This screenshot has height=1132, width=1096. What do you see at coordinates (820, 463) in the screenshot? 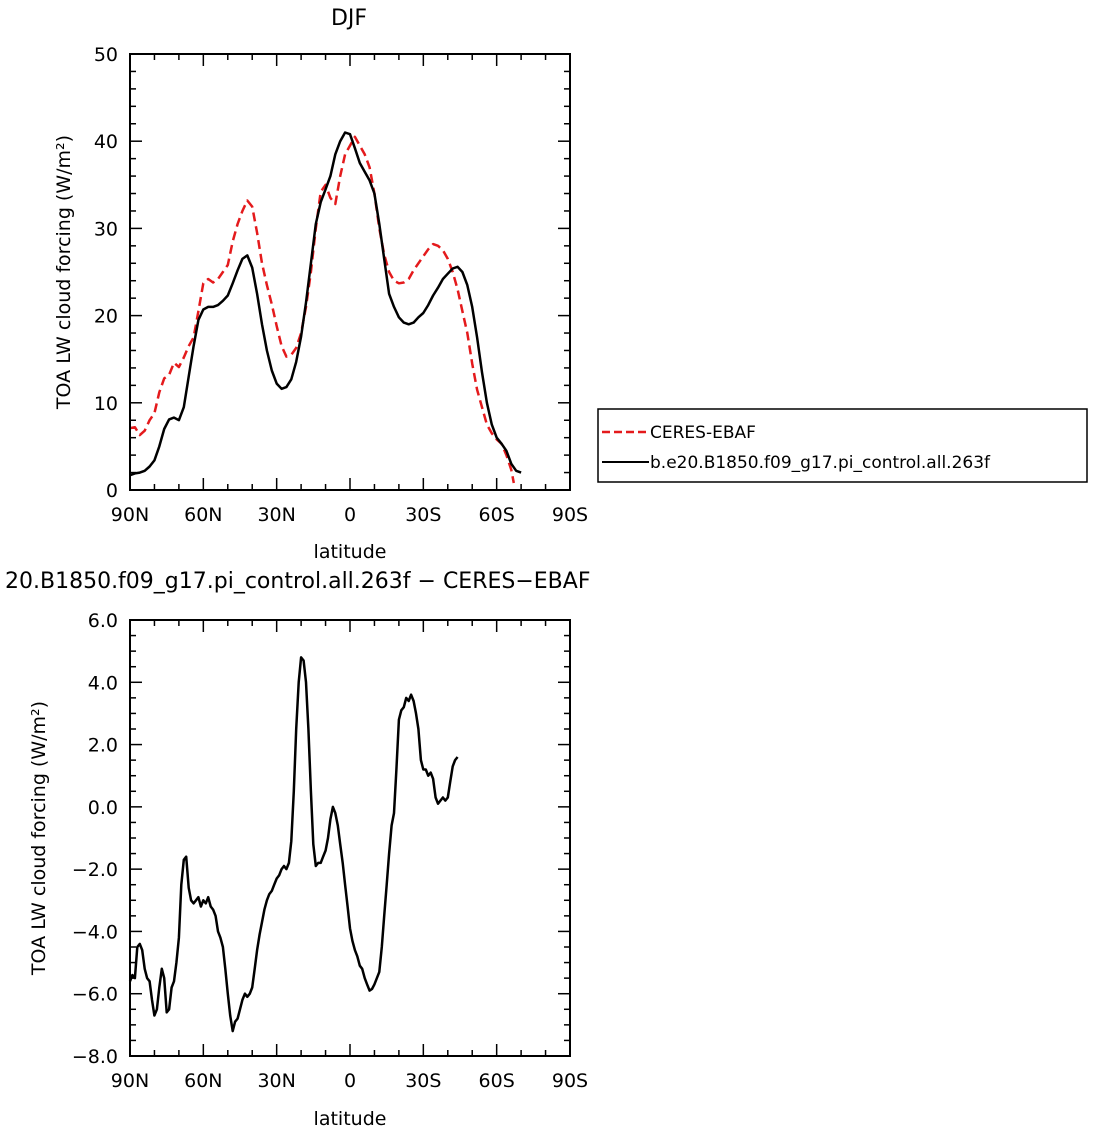
I see `legend-label-model: b.e20.B1850.f09_g17.pi_control.all.263f` at bounding box center [820, 463].